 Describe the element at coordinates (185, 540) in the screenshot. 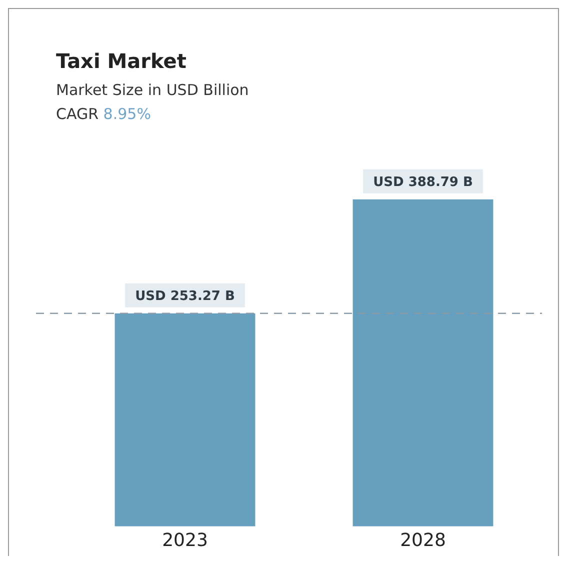

I see `x-tick-label: 2023` at that location.